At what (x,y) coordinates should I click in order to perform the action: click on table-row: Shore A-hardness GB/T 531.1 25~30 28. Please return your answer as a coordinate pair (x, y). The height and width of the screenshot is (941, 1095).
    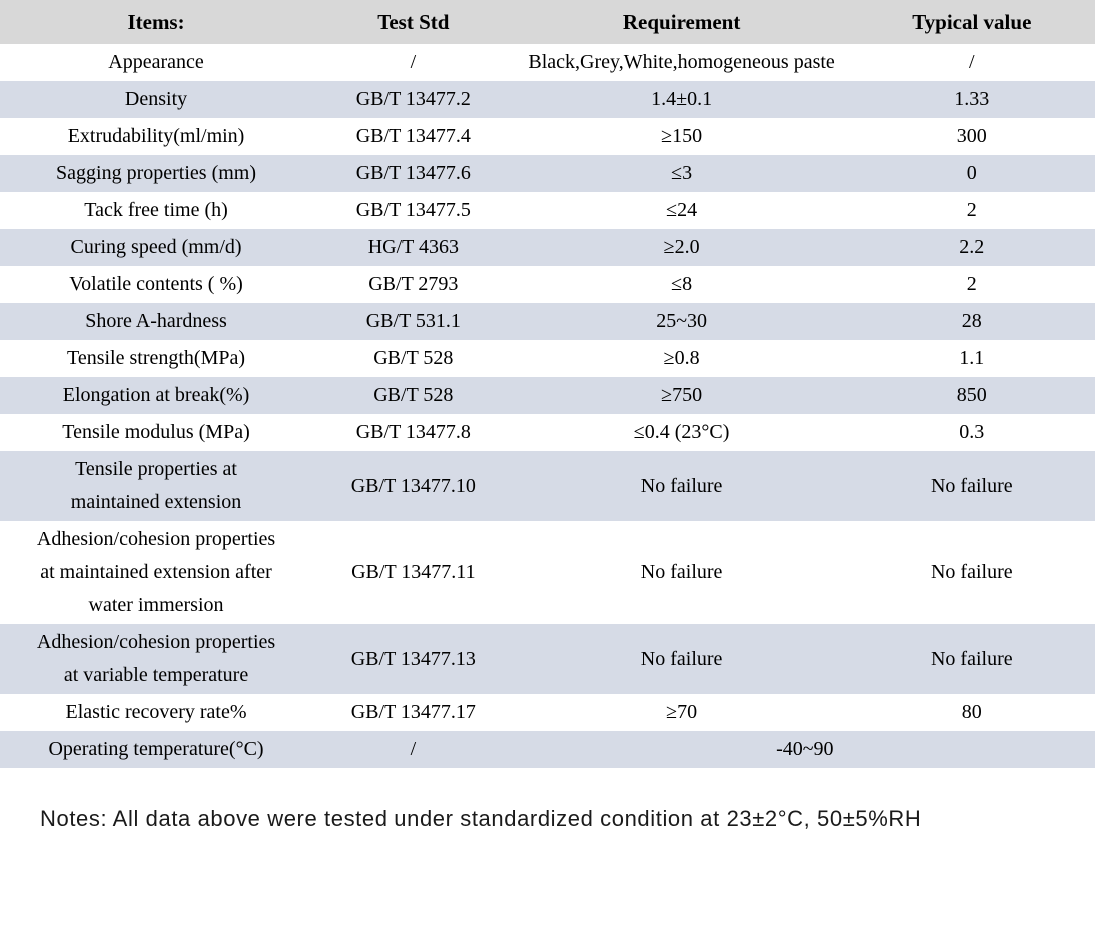
    Looking at the image, I should click on (547, 321).